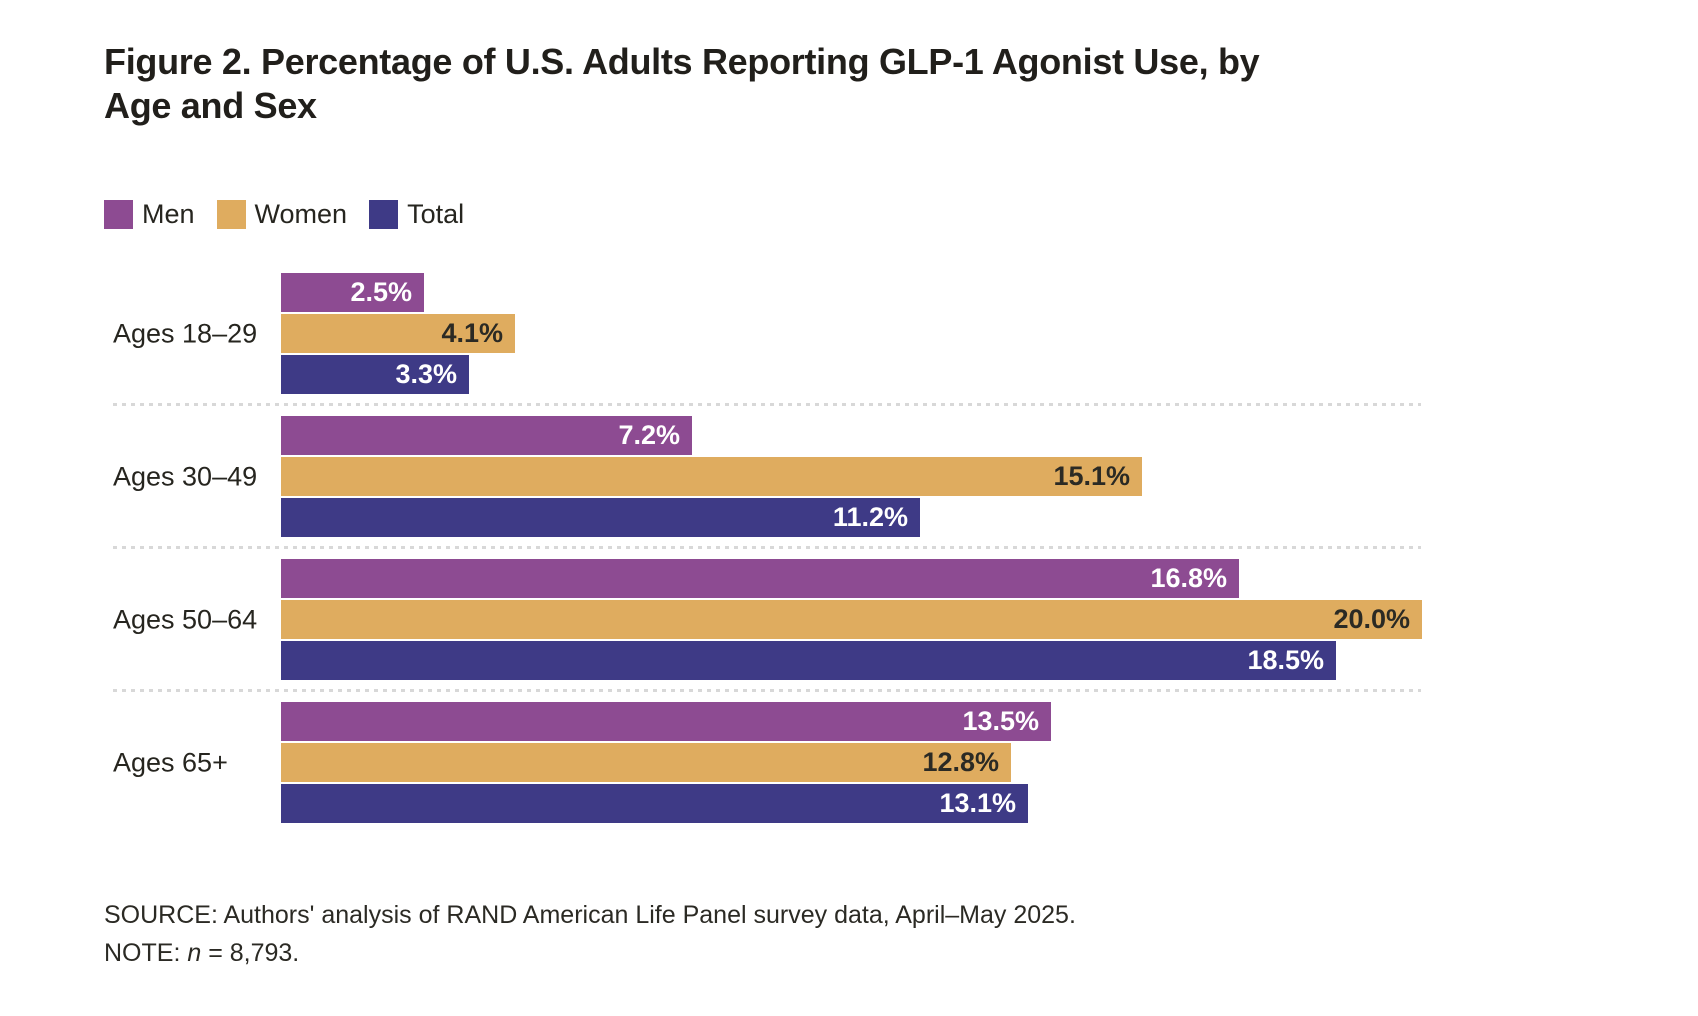 This screenshot has height=1016, width=1698. Describe the element at coordinates (375, 374) in the screenshot. I see `bar-total-ages-18-29: 3.3%` at that location.